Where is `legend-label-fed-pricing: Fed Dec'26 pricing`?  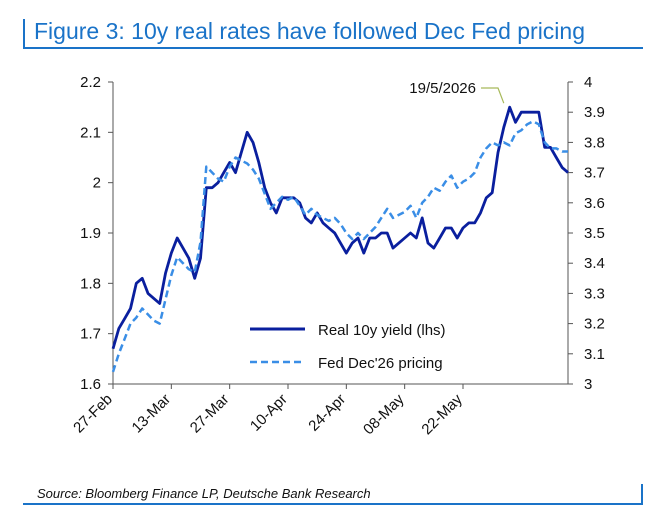 legend-label-fed-pricing: Fed Dec'26 pricing is located at coordinates (380, 363).